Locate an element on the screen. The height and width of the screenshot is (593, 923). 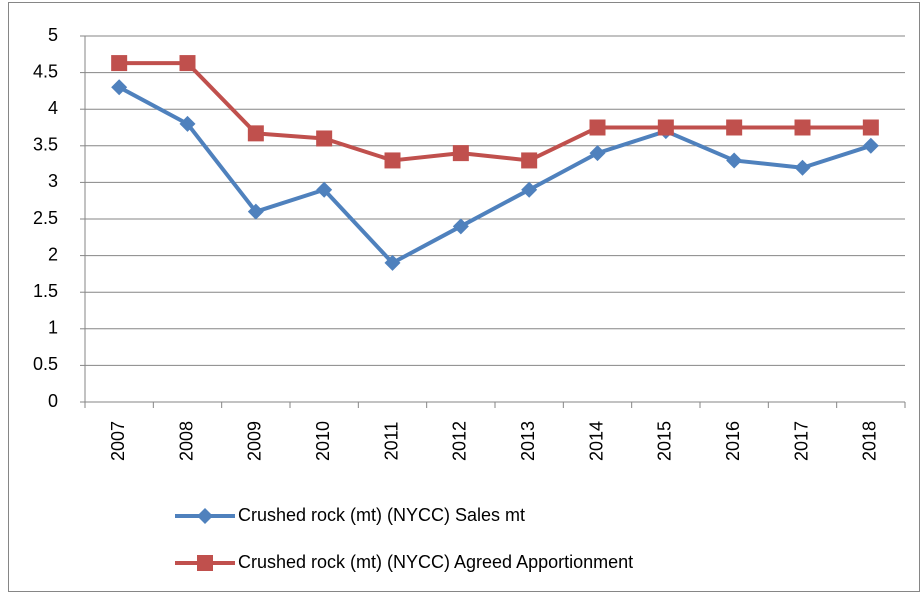
x-tick-label: 2007 is located at coordinates (118, 441).